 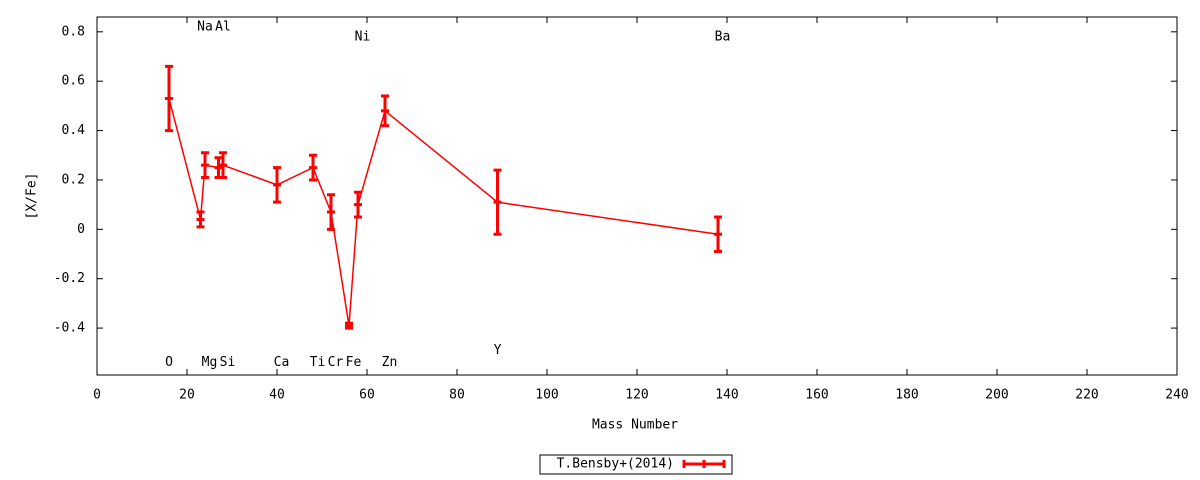 I want to click on x-tick-label: 140, so click(x=726, y=395).